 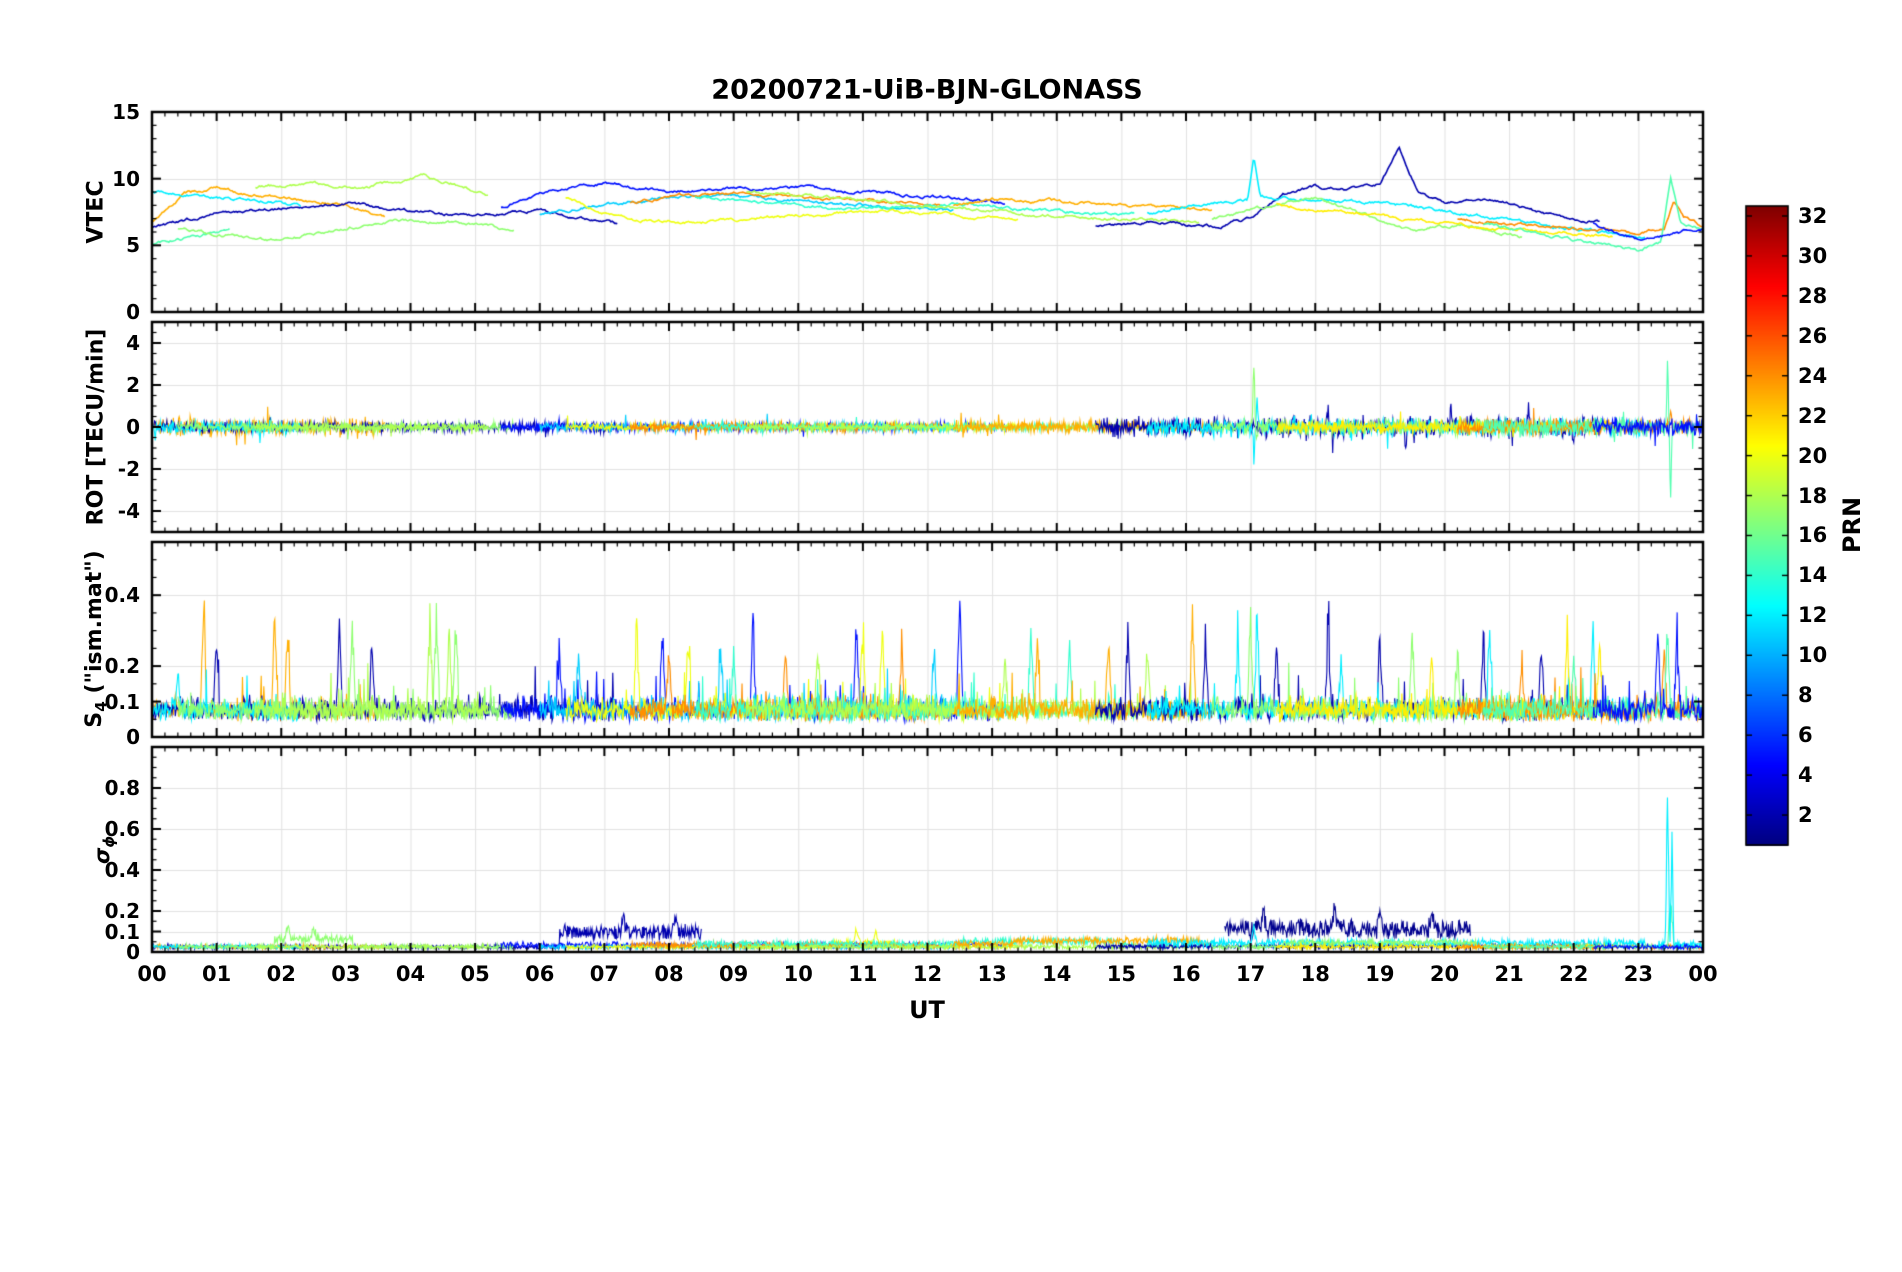 I want to click on s4-label-rest: ("ism.mat"), so click(x=94, y=626).